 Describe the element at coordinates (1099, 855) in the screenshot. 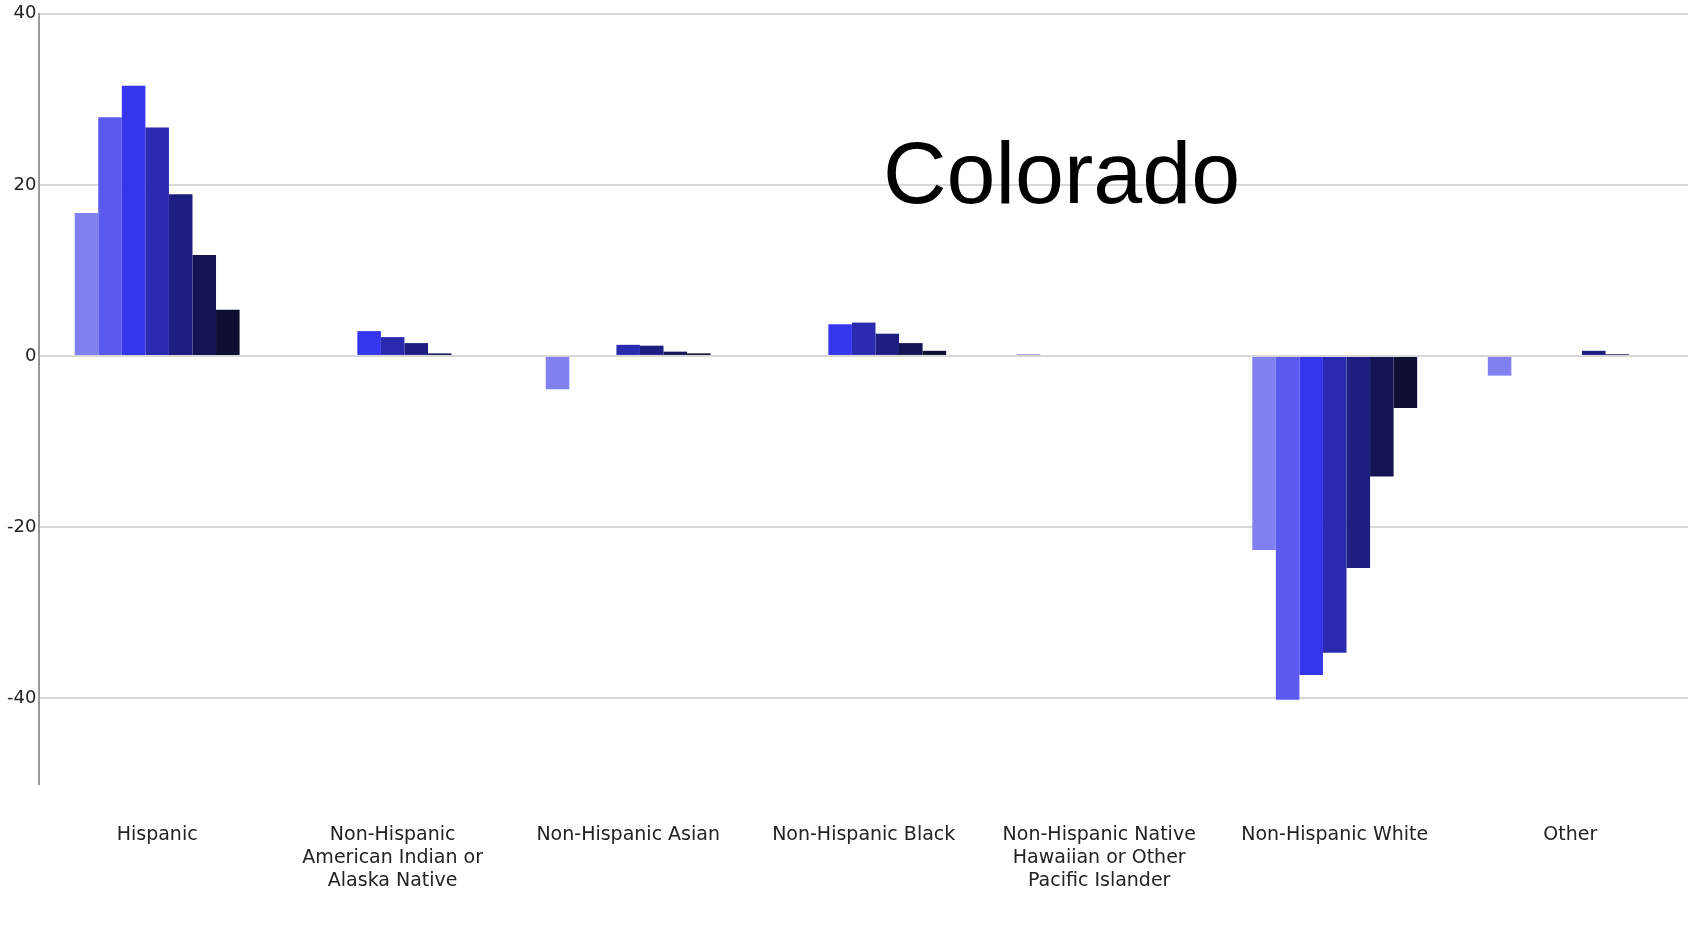

I see `x-tick-label: Non-Hispanic Native Hawaiian or Other Pacific Islander` at that location.